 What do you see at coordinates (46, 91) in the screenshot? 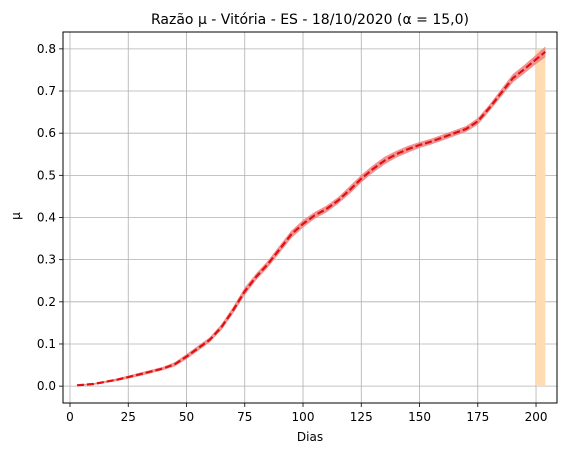
I see `y-tick-label: 0.7` at bounding box center [46, 91].